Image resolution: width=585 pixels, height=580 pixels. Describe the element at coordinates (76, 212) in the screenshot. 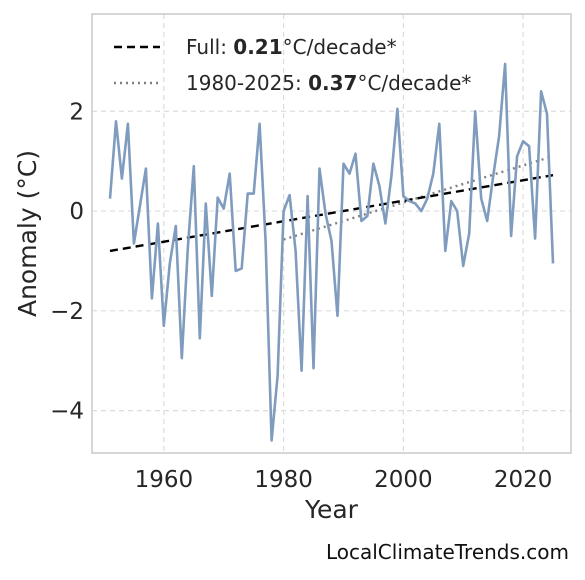

I see `y-tick-label: 0` at that location.